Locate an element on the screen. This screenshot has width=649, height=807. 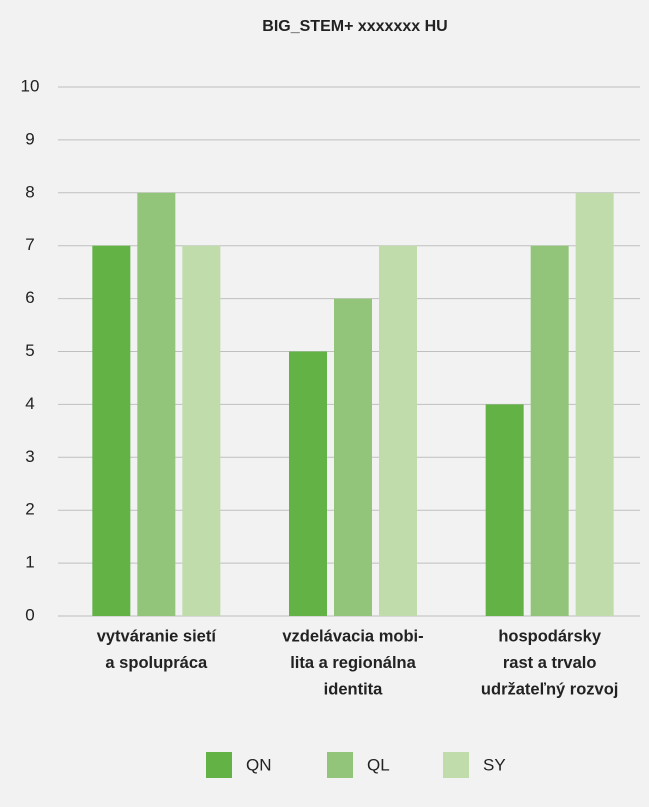
y-tick-label: 4 is located at coordinates (29, 403).